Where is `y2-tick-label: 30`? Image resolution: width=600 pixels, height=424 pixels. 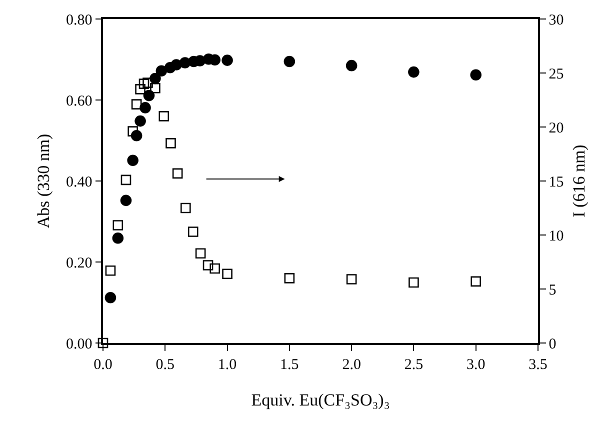
y2-tick-label: 30 is located at coordinates (556, 20).